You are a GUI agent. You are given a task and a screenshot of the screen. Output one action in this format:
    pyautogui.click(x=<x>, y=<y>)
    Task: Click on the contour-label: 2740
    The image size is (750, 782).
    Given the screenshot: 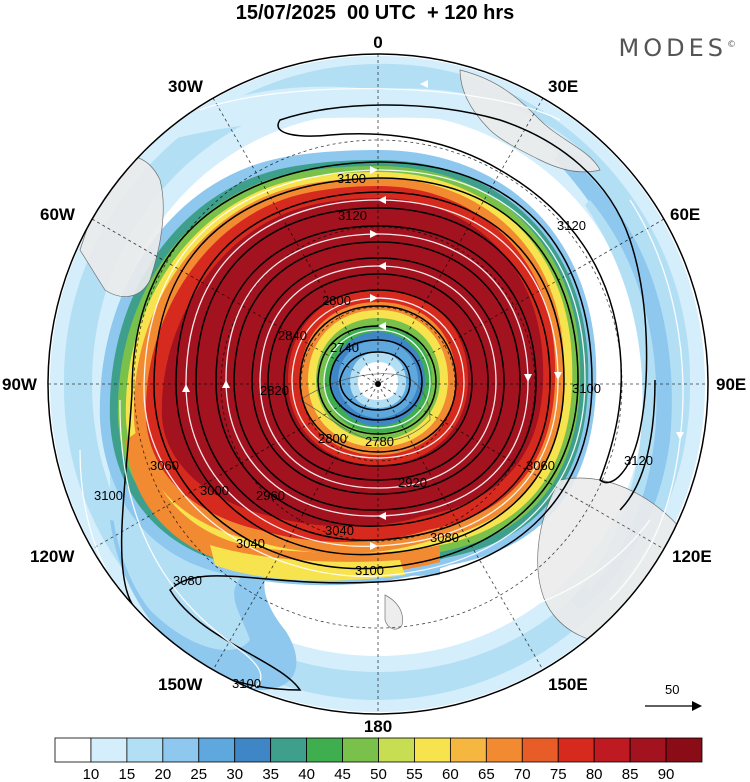 What is the action you would take?
    pyautogui.click(x=344, y=347)
    